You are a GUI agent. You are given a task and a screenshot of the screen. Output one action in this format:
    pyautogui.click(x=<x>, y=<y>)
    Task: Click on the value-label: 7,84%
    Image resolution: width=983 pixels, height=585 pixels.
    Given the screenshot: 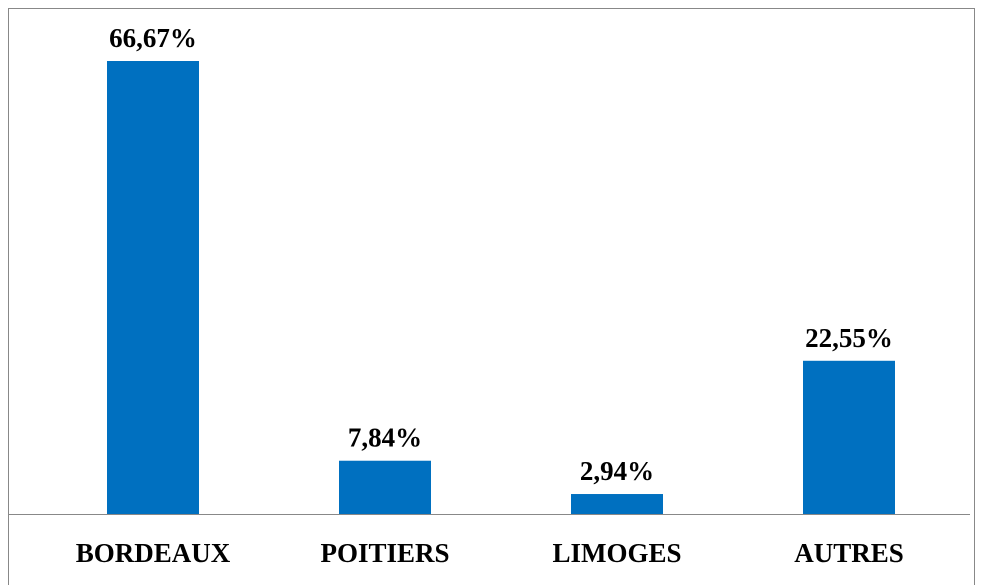 What is the action you would take?
    pyautogui.click(x=385, y=438)
    